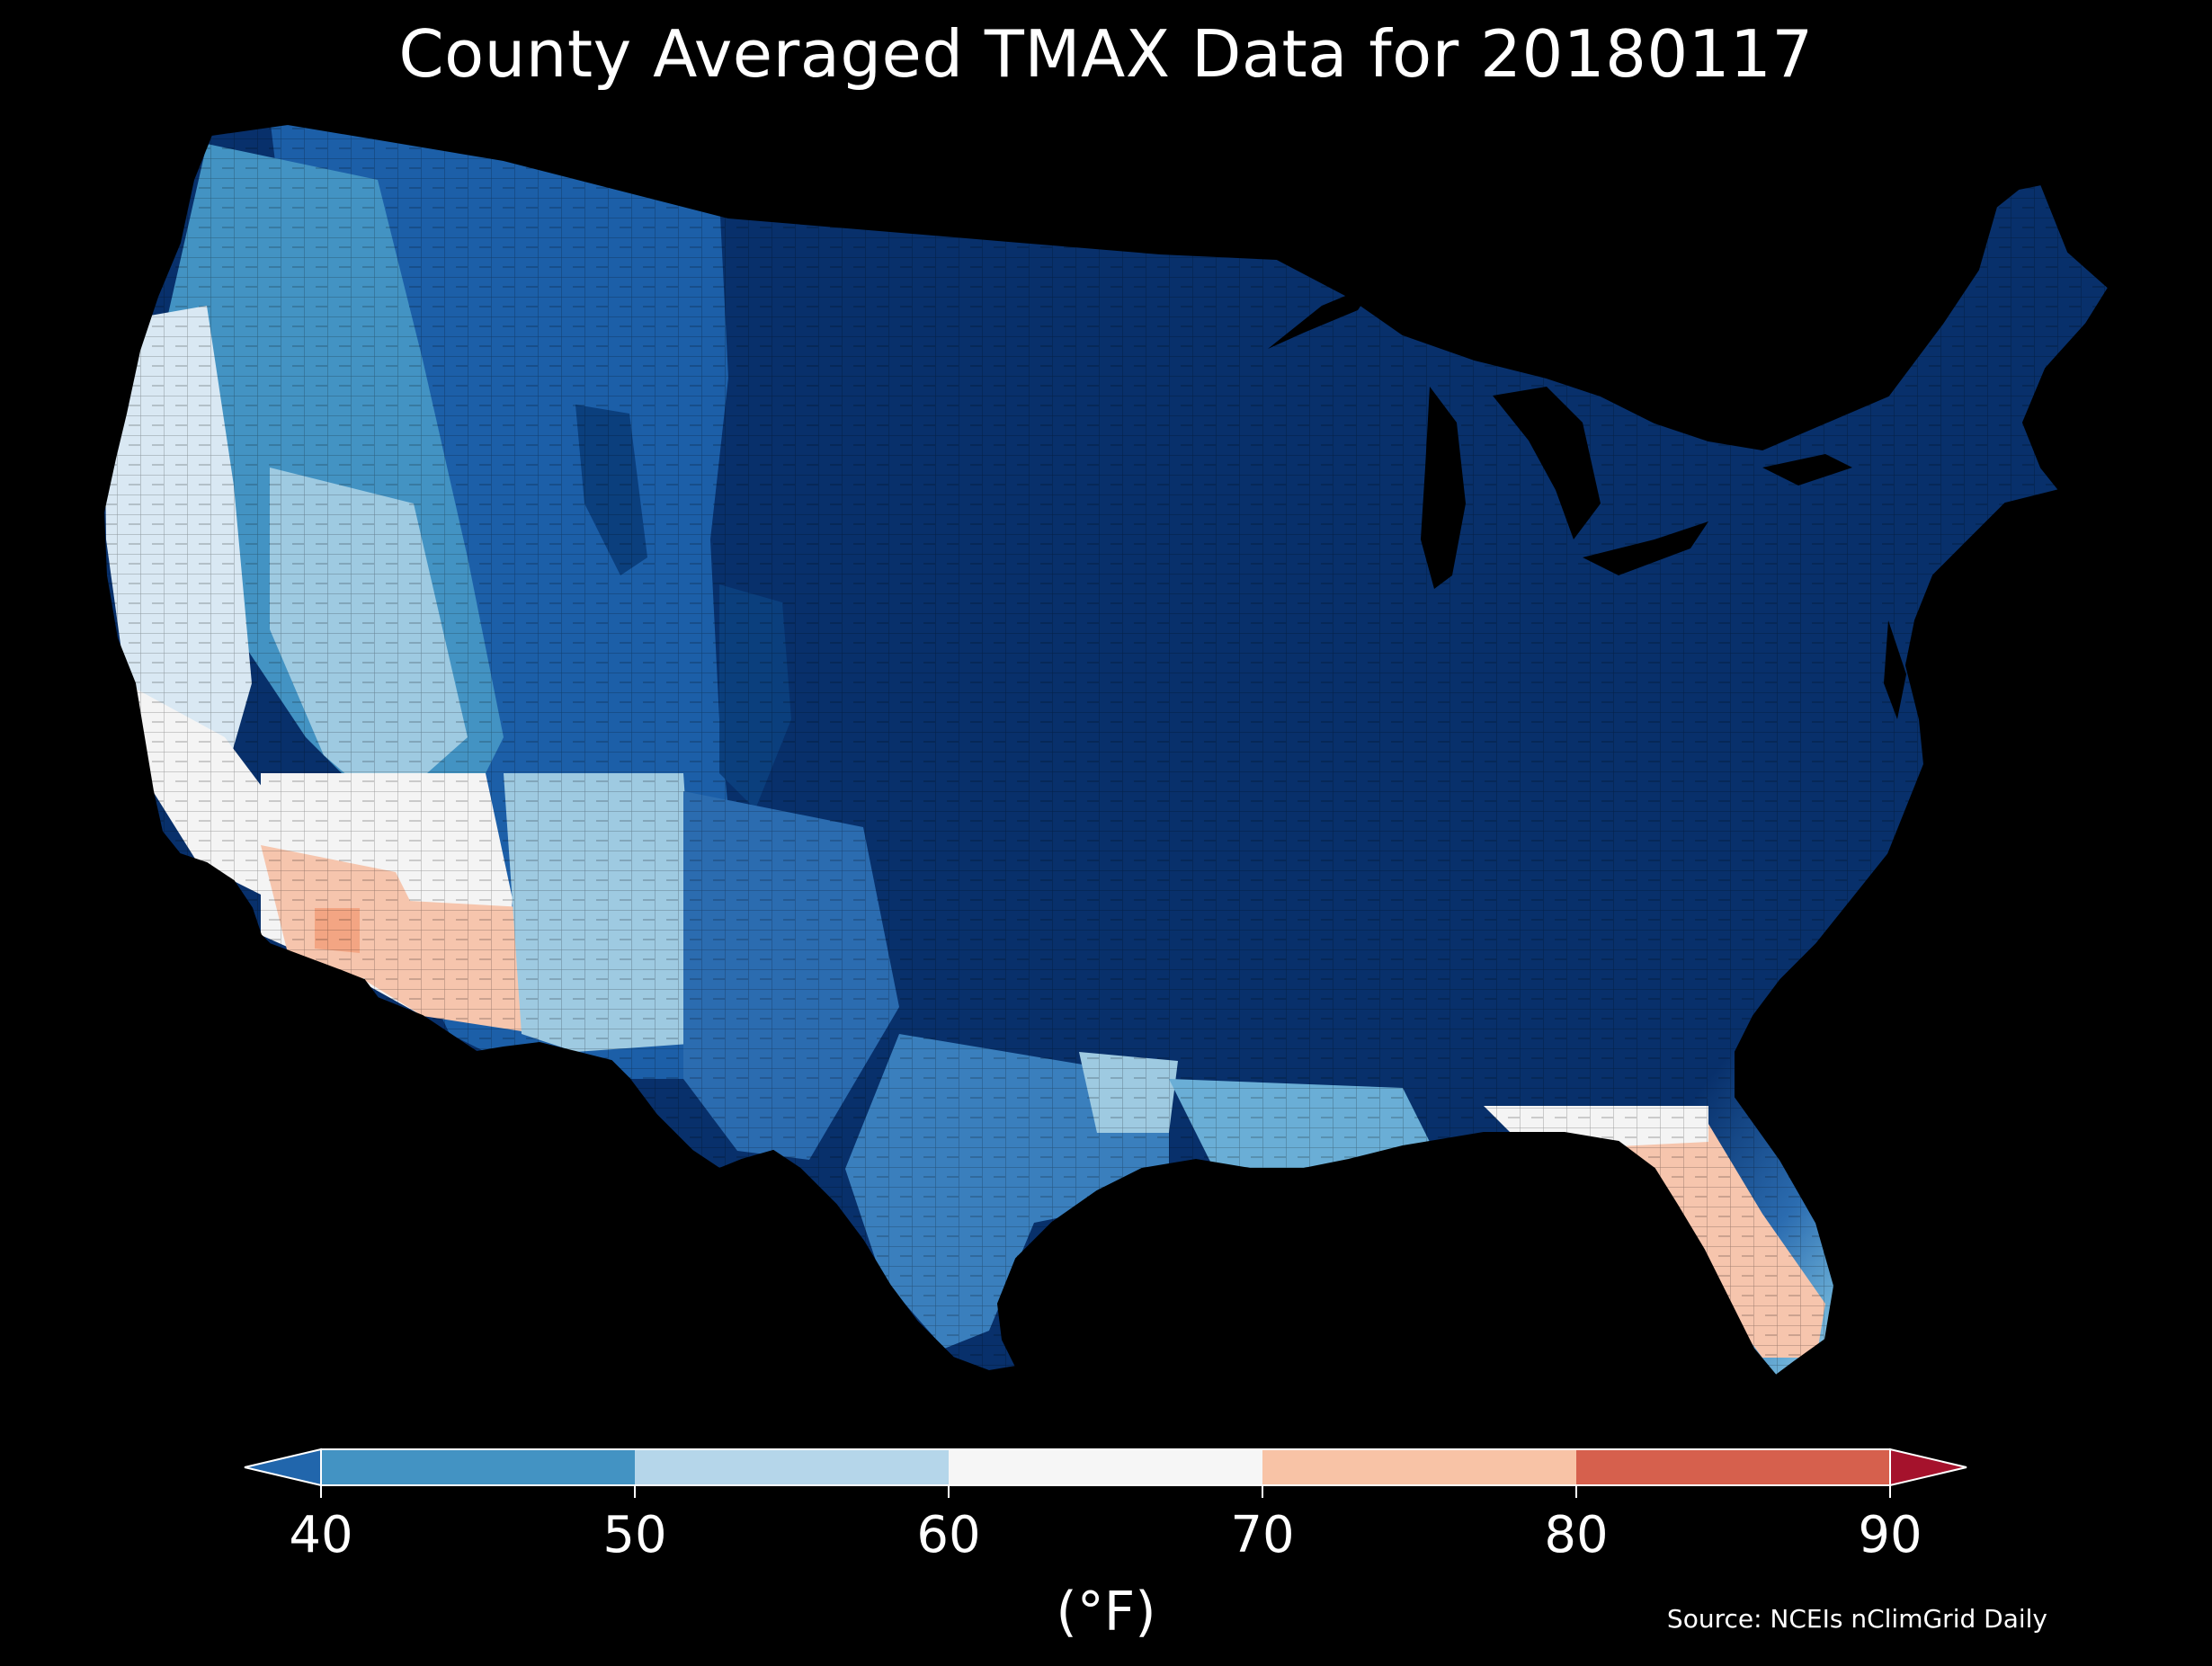 Image resolution: width=2212 pixels, height=1666 pixels. Describe the element at coordinates (1106, 54) in the screenshot. I see `map-title: County Averaged TMAX Data for 20180117` at that location.